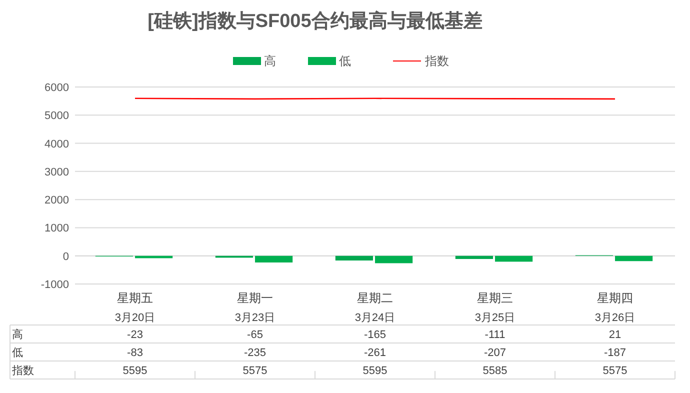 The width and height of the screenshot is (690, 393). What do you see at coordinates (56, 116) in the screenshot?
I see `y-tick-label: 5000` at bounding box center [56, 116].